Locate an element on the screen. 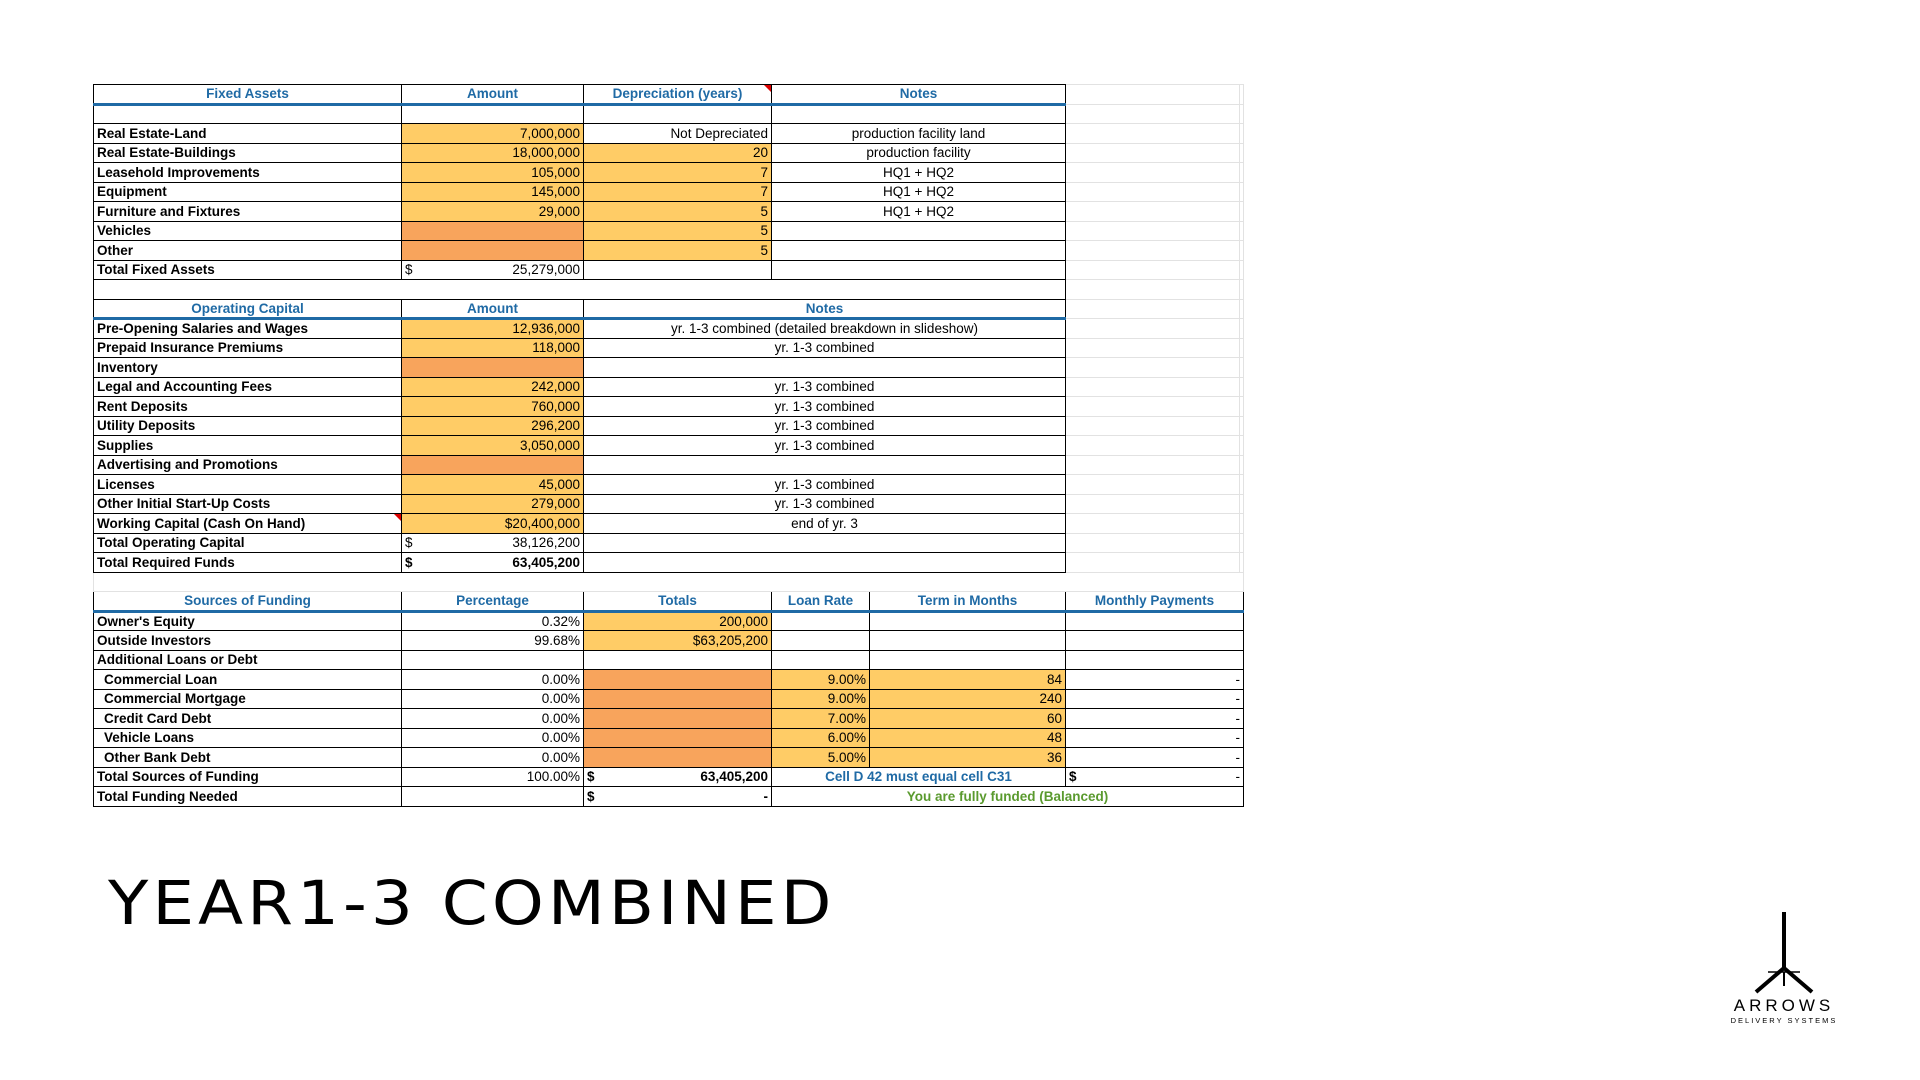  table-row: Rent Deposits 760,000 yr. 1-3 combined is located at coordinates (669, 406).